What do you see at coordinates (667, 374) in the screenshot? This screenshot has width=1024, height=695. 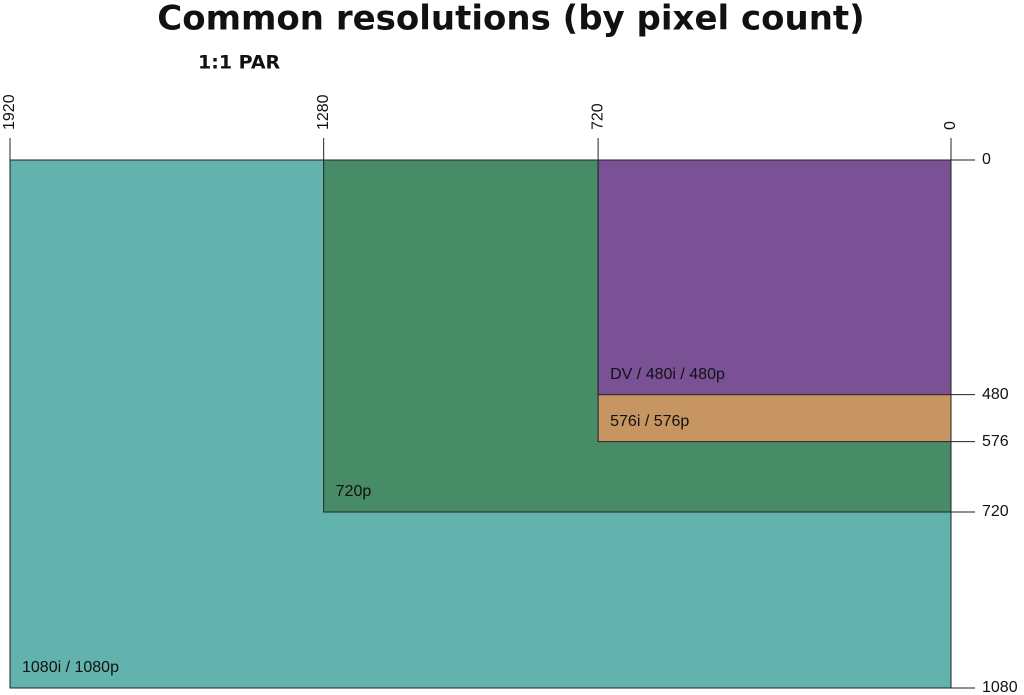 I see `rect-label: DV / 480i / 480p` at bounding box center [667, 374].